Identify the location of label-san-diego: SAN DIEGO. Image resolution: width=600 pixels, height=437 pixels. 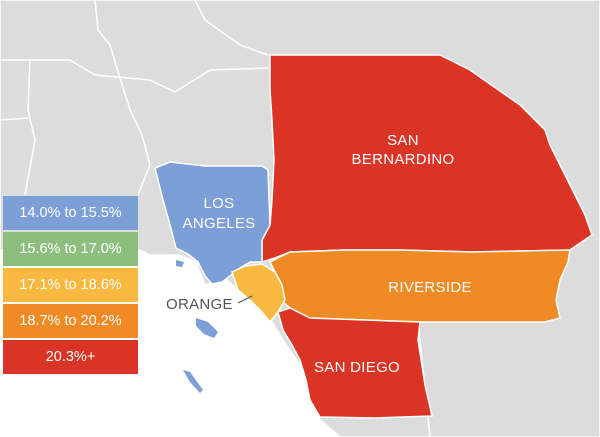
(357, 367).